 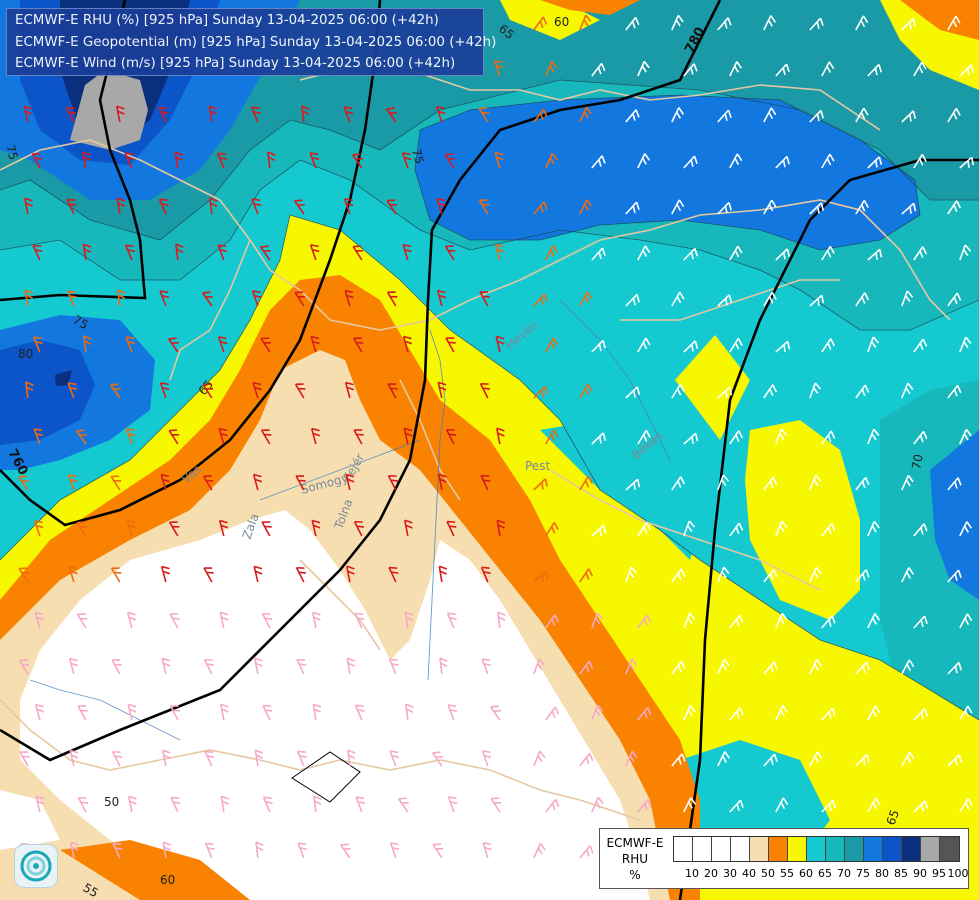 What do you see at coordinates (63, 378) in the screenshot?
I see `rhu-90-west` at bounding box center [63, 378].